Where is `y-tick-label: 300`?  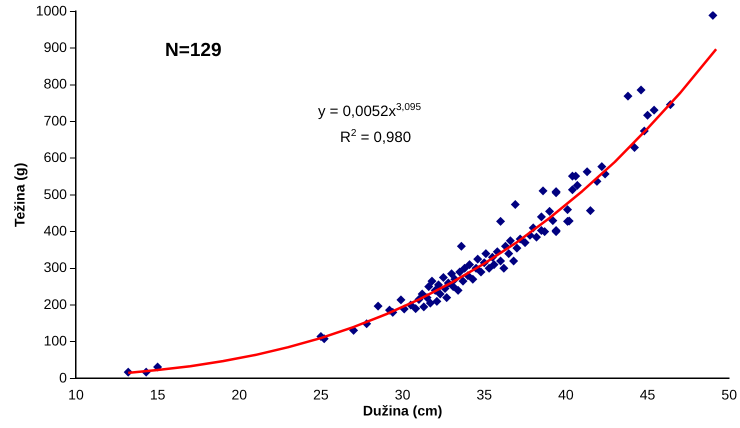
y-tick-label: 300 is located at coordinates (56, 267).